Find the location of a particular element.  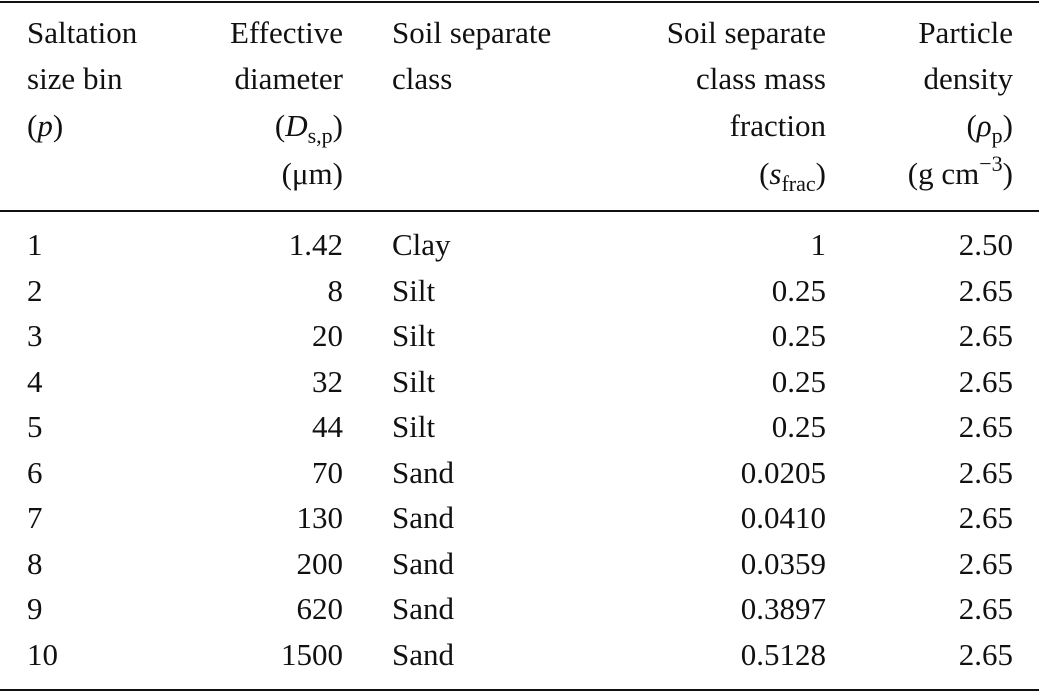

header-text: class is located at coordinates (422, 78).